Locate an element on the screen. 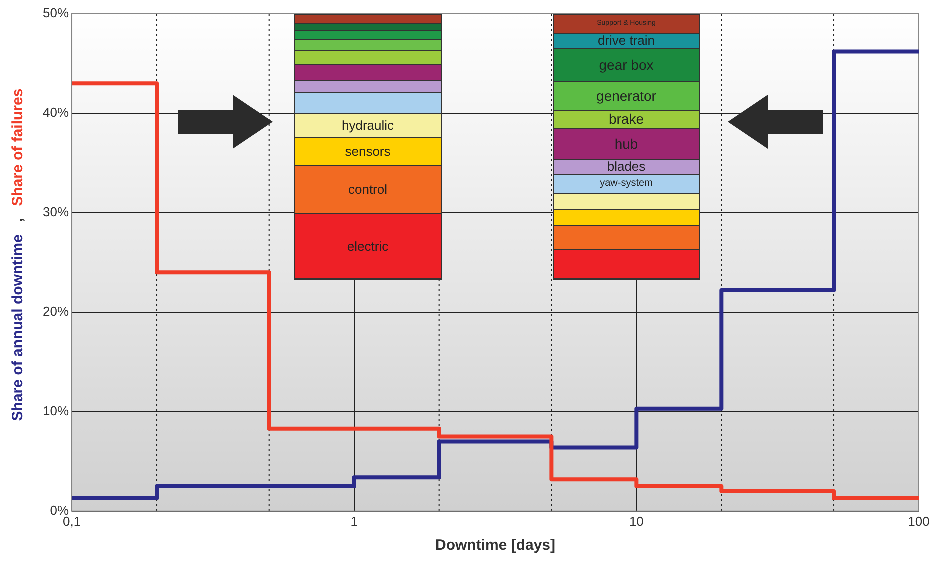 This screenshot has width=933, height=563. annotation: sensors is located at coordinates (368, 151).